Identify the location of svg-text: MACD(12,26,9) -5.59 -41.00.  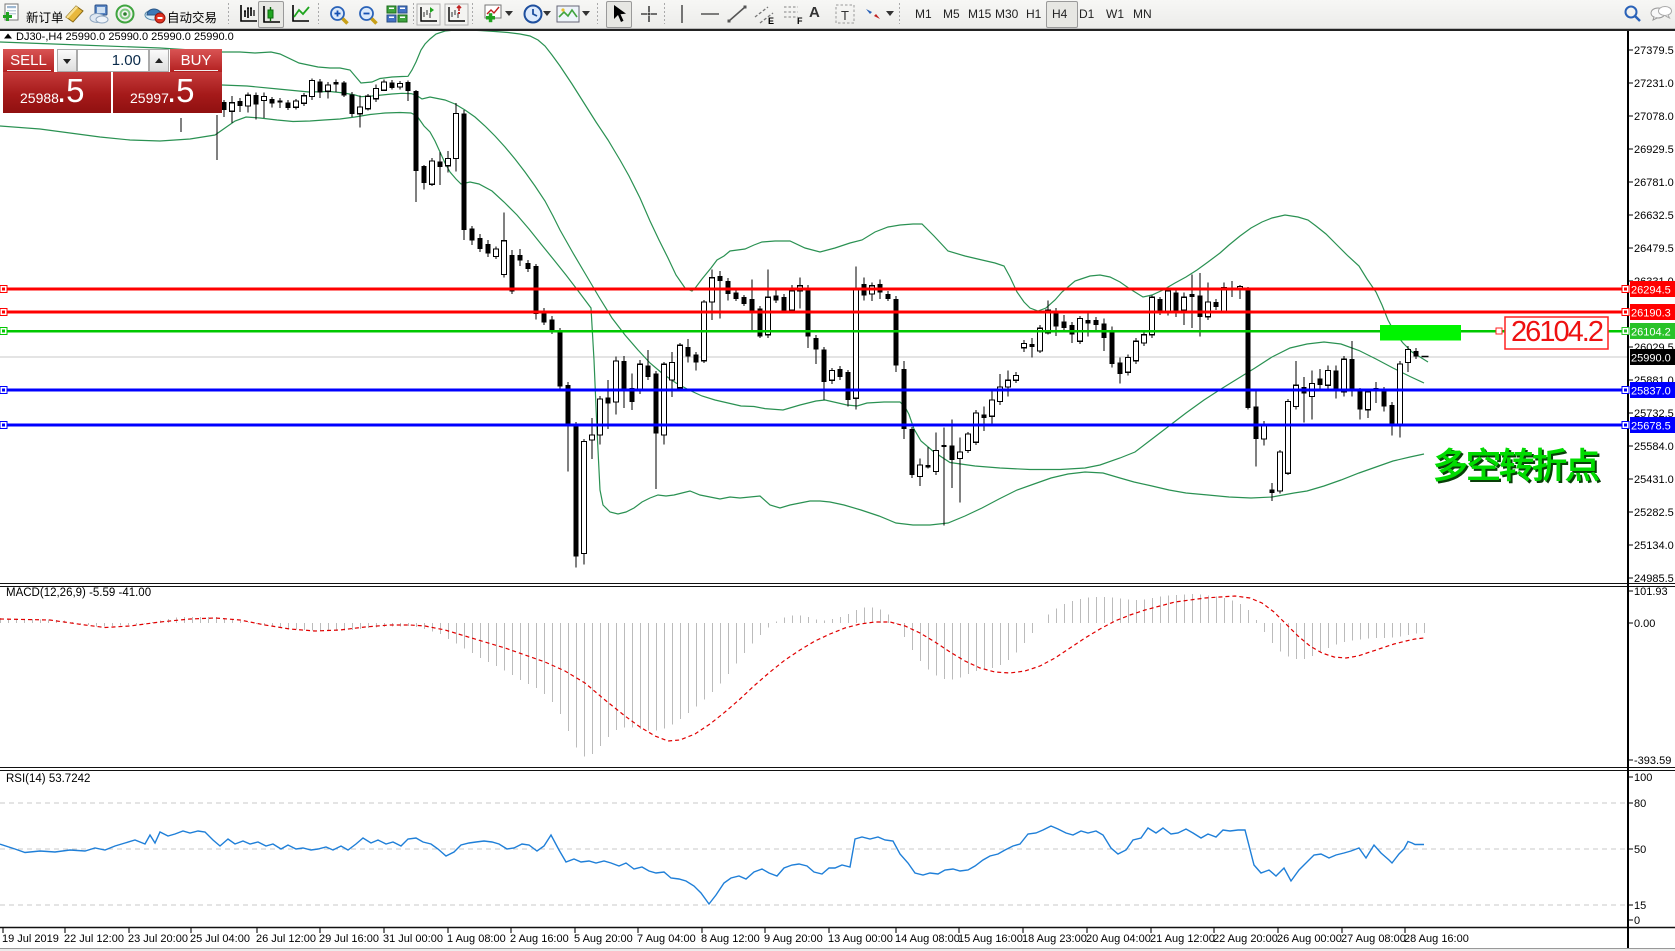
(78, 593).